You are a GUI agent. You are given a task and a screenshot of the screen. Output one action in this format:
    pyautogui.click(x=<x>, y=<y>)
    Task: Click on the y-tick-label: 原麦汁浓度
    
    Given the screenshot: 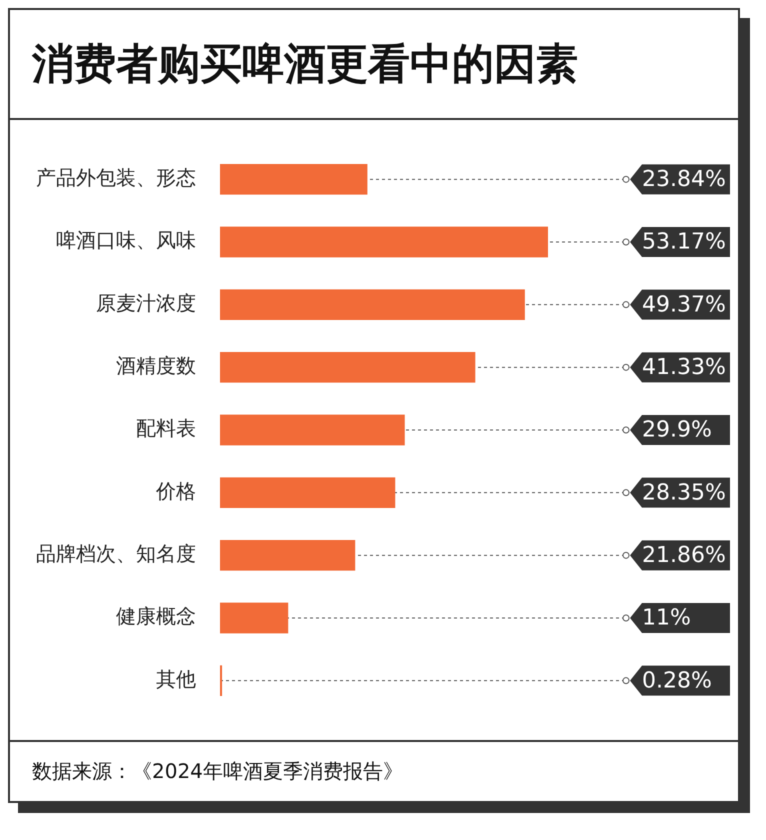 What is the action you would take?
    pyautogui.click(x=146, y=302)
    